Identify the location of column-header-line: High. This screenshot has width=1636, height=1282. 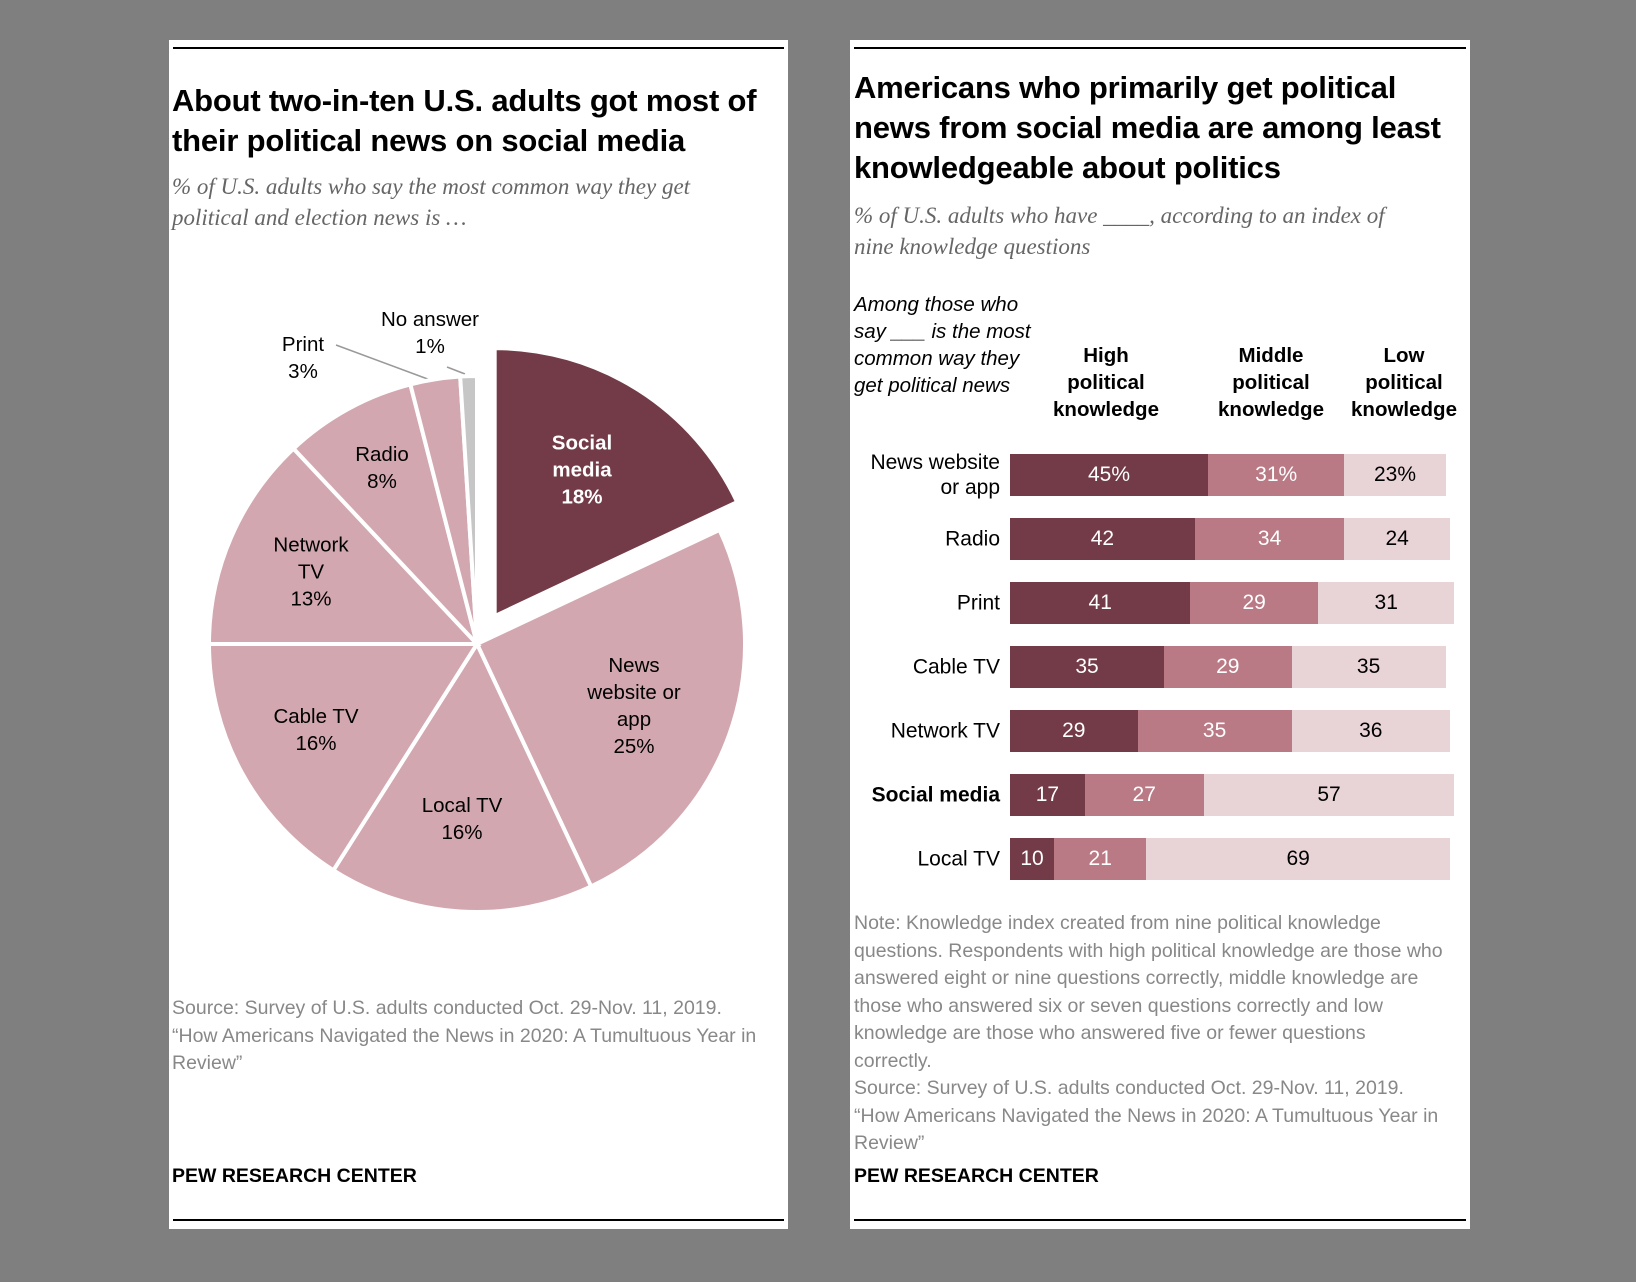
(1106, 355).